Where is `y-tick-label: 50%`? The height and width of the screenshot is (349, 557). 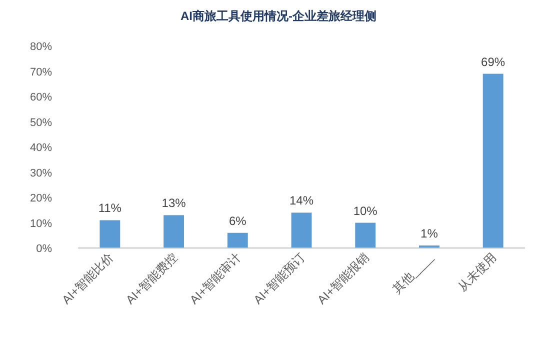
y-tick-label: 50% is located at coordinates (41, 122).